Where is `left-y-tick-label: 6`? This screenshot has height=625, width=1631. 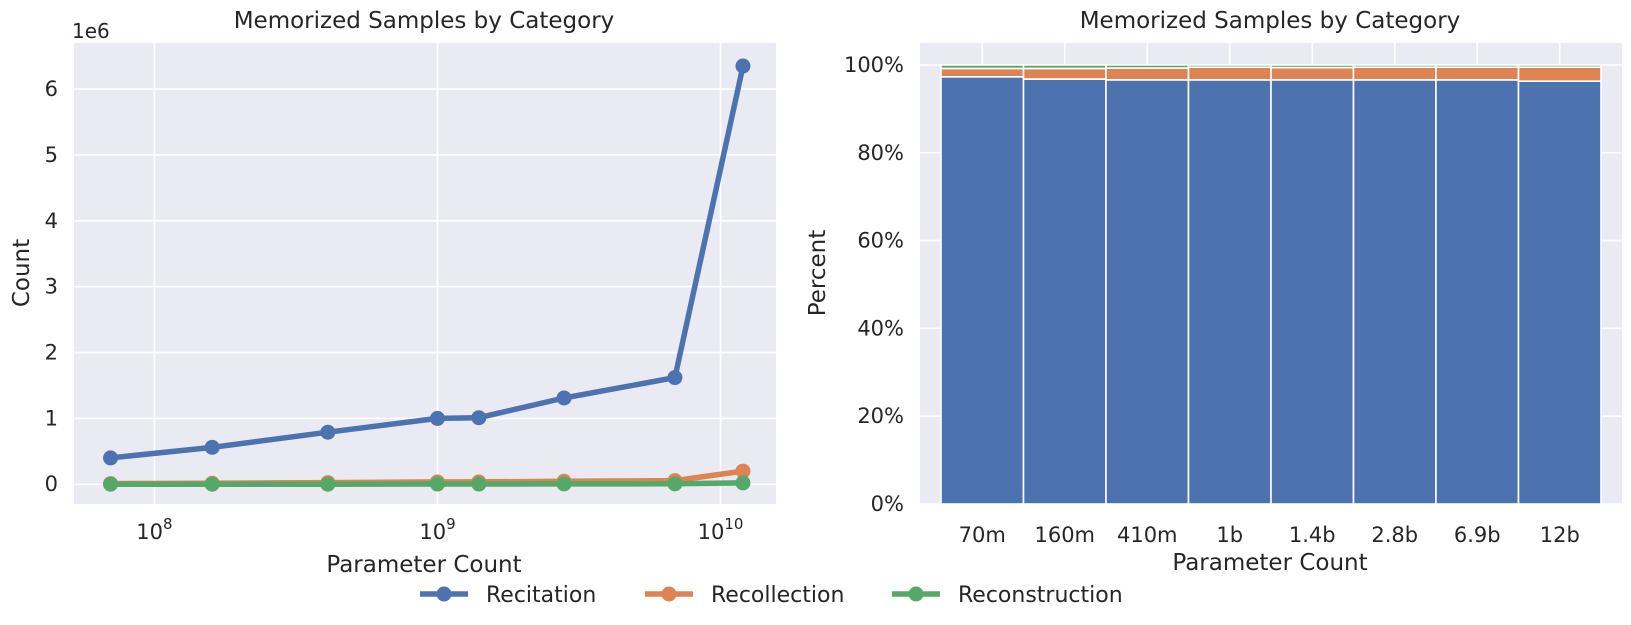
left-y-tick-label: 6 is located at coordinates (51, 89).